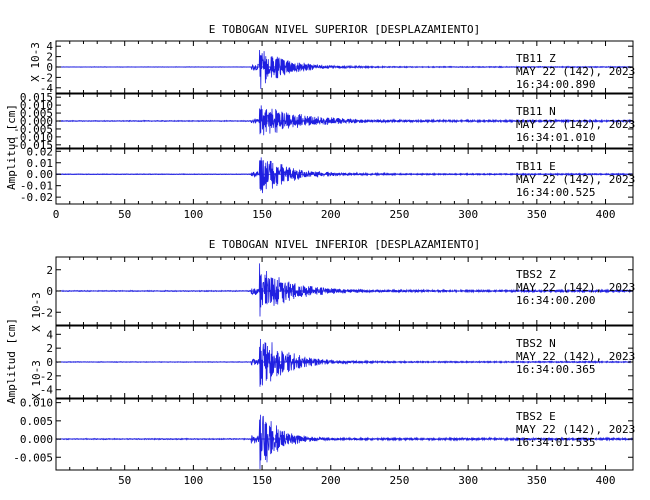  I want to click on x-tick-label: 0, so click(56, 214).